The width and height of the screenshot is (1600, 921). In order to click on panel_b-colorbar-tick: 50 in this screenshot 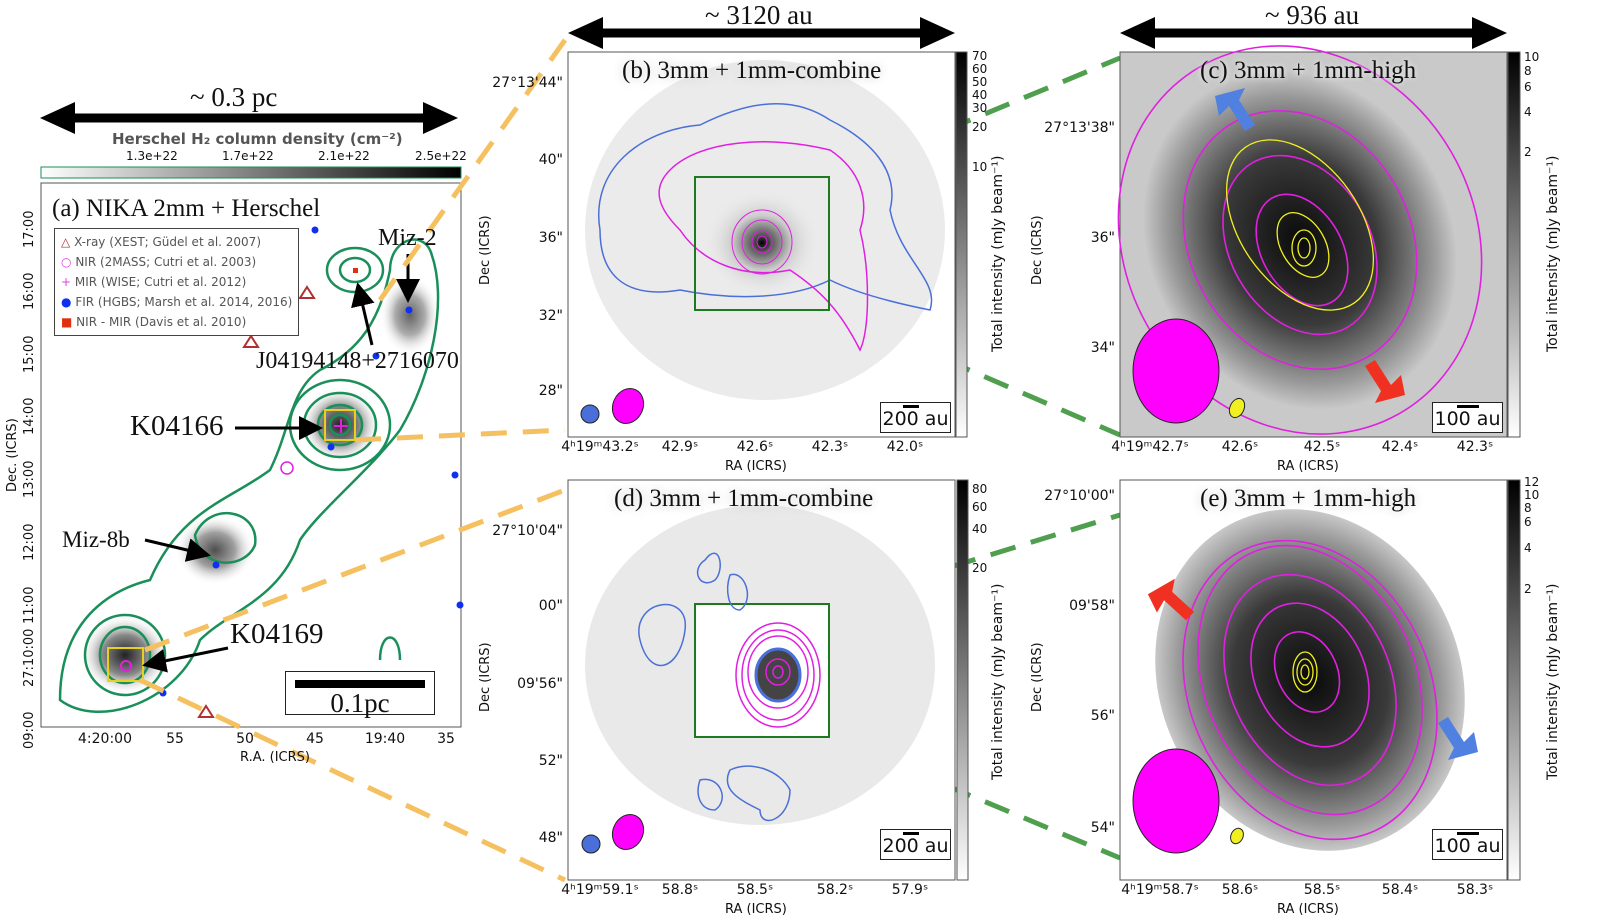, I will do `click(980, 82)`.